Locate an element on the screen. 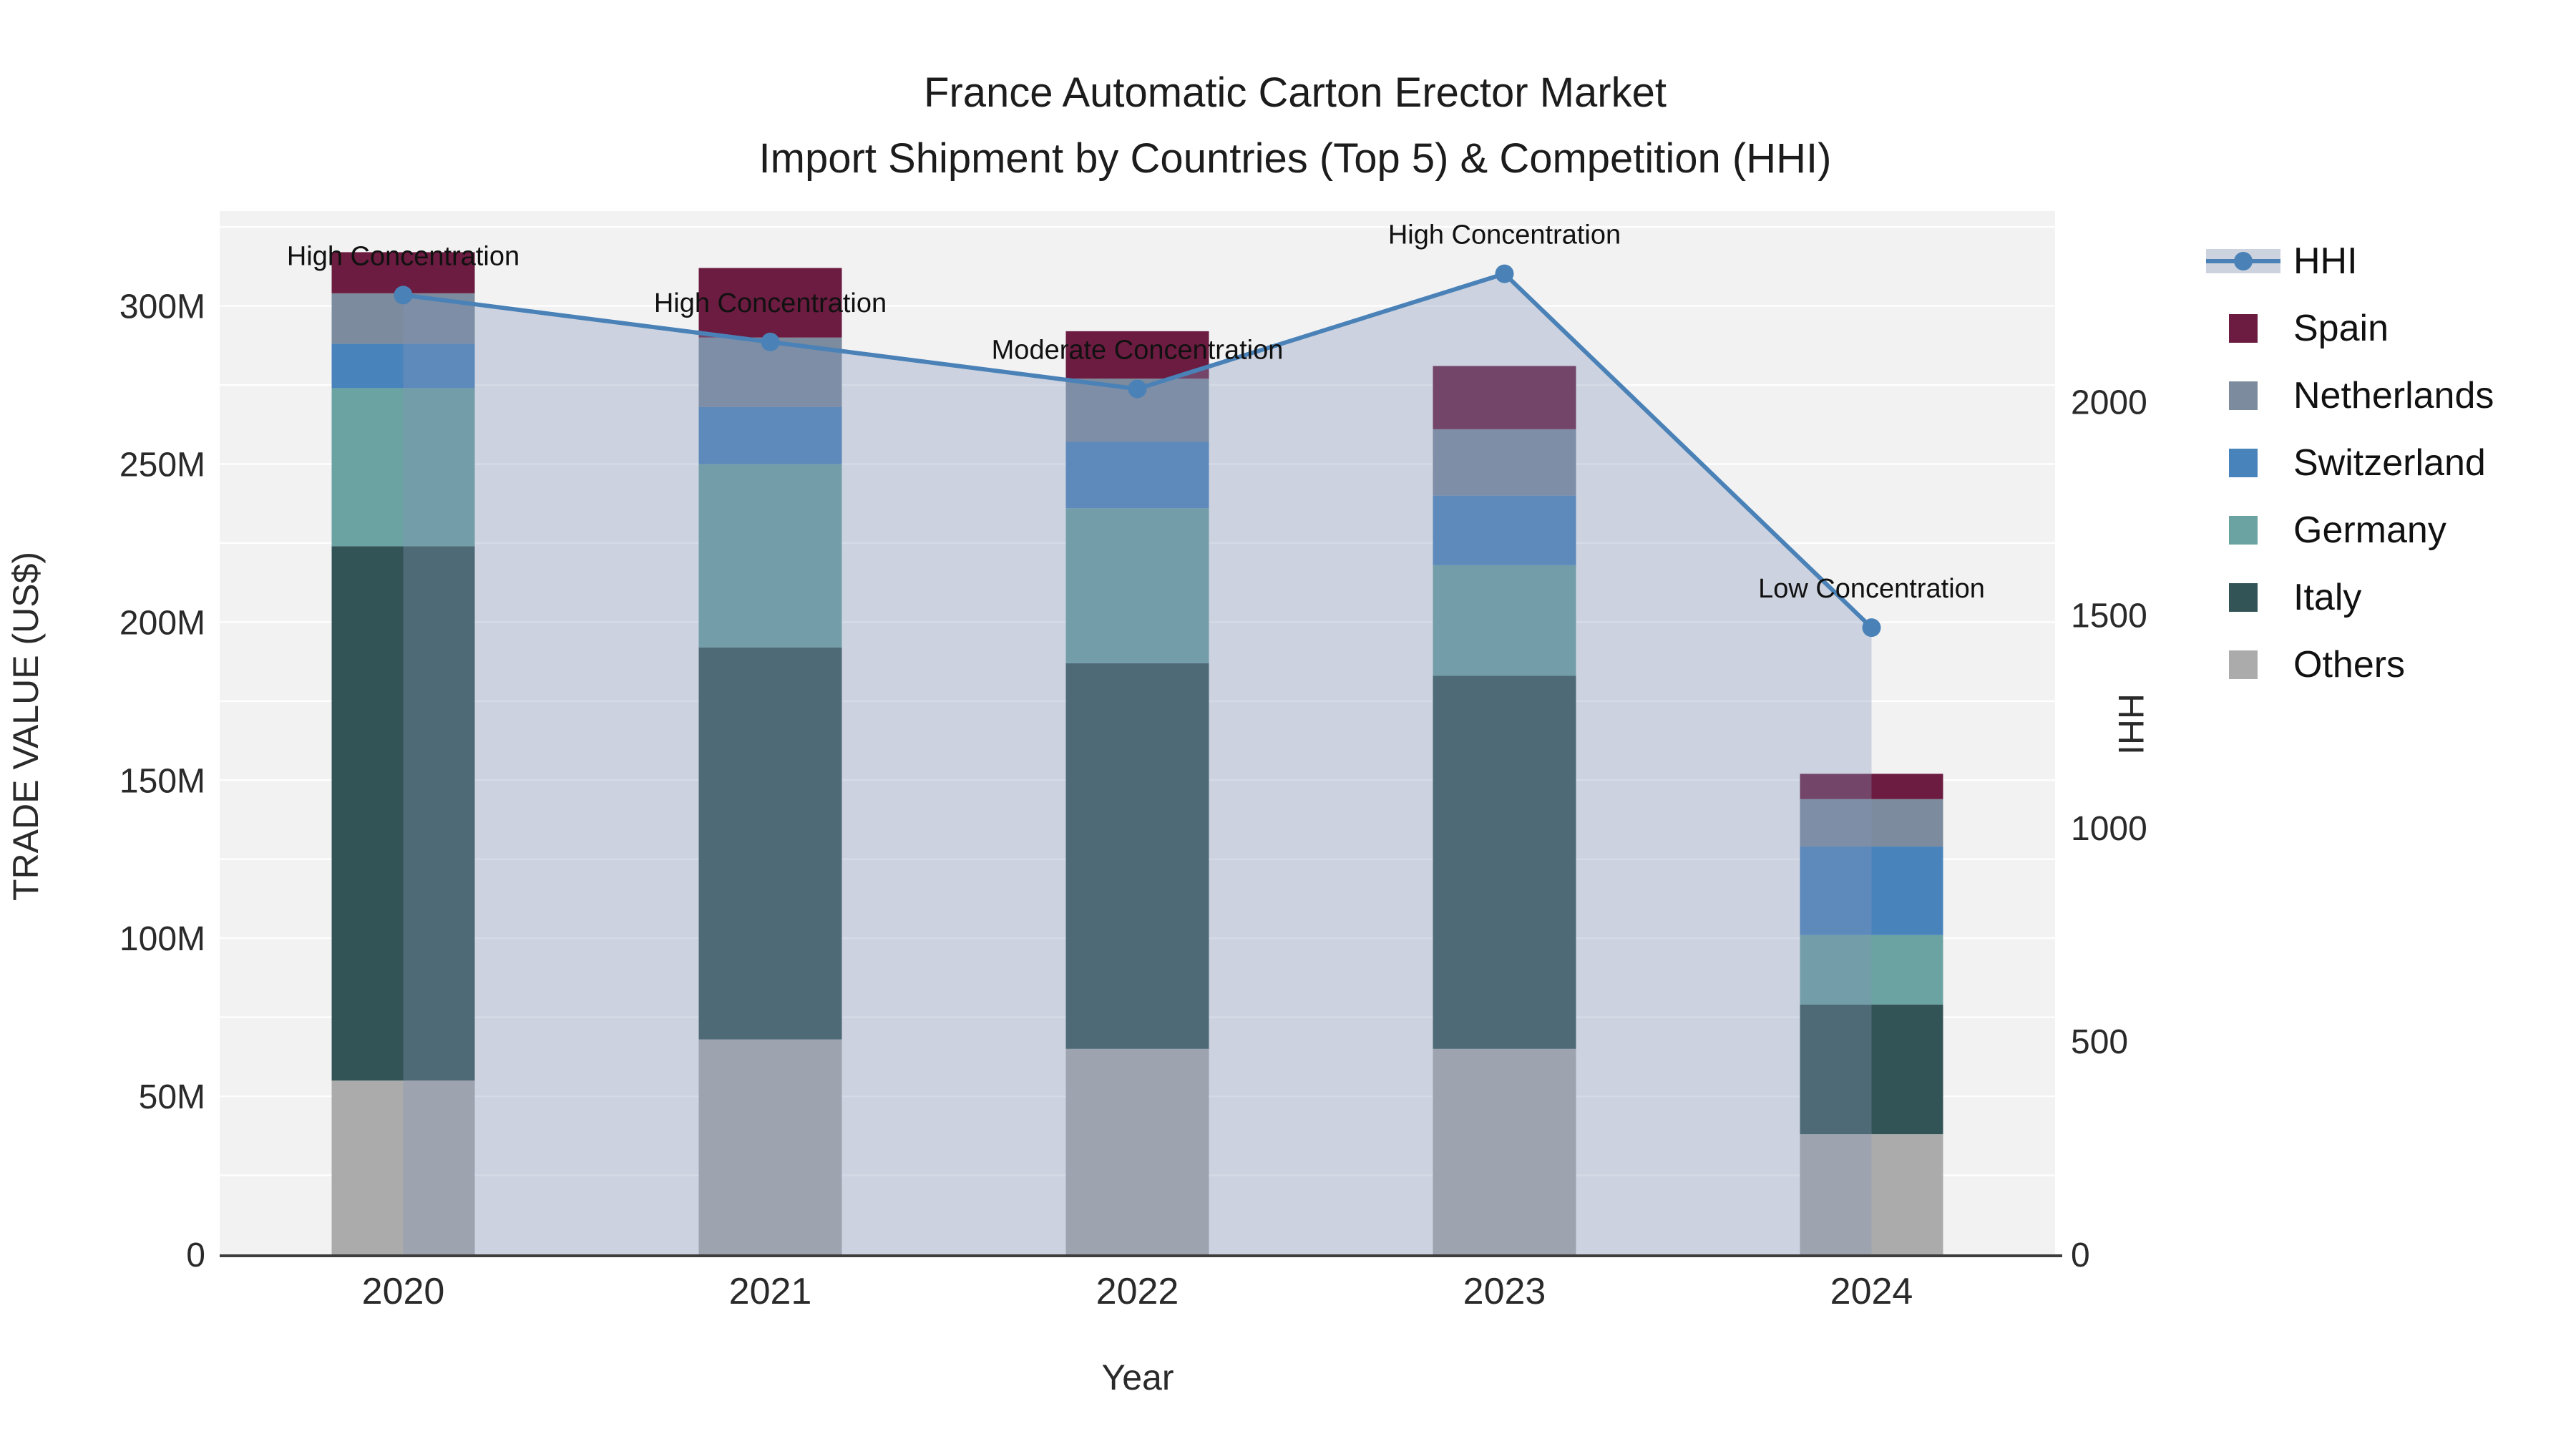  x-tick-label: 2022 is located at coordinates (1137, 1291).